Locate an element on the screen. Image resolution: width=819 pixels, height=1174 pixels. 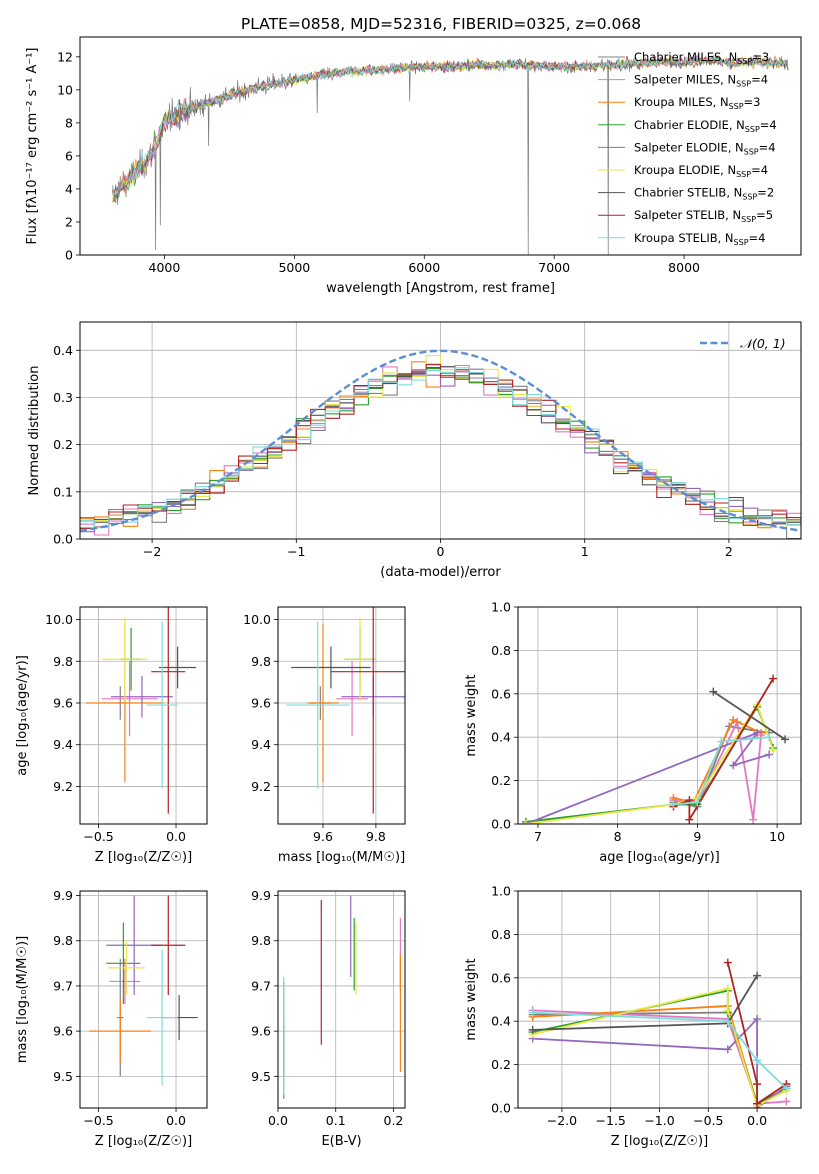
y-tick-label: 4 is located at coordinates (69, 188).